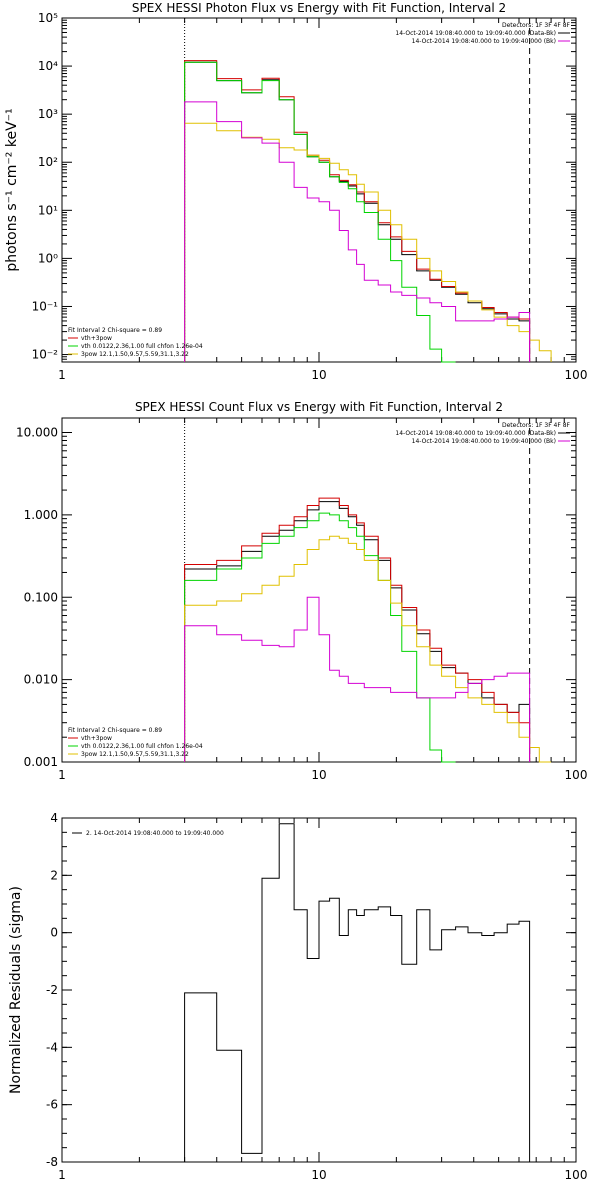 The image size is (600, 1200). What do you see at coordinates (52, 1105) in the screenshot?
I see `y-tick-label: -6` at bounding box center [52, 1105].